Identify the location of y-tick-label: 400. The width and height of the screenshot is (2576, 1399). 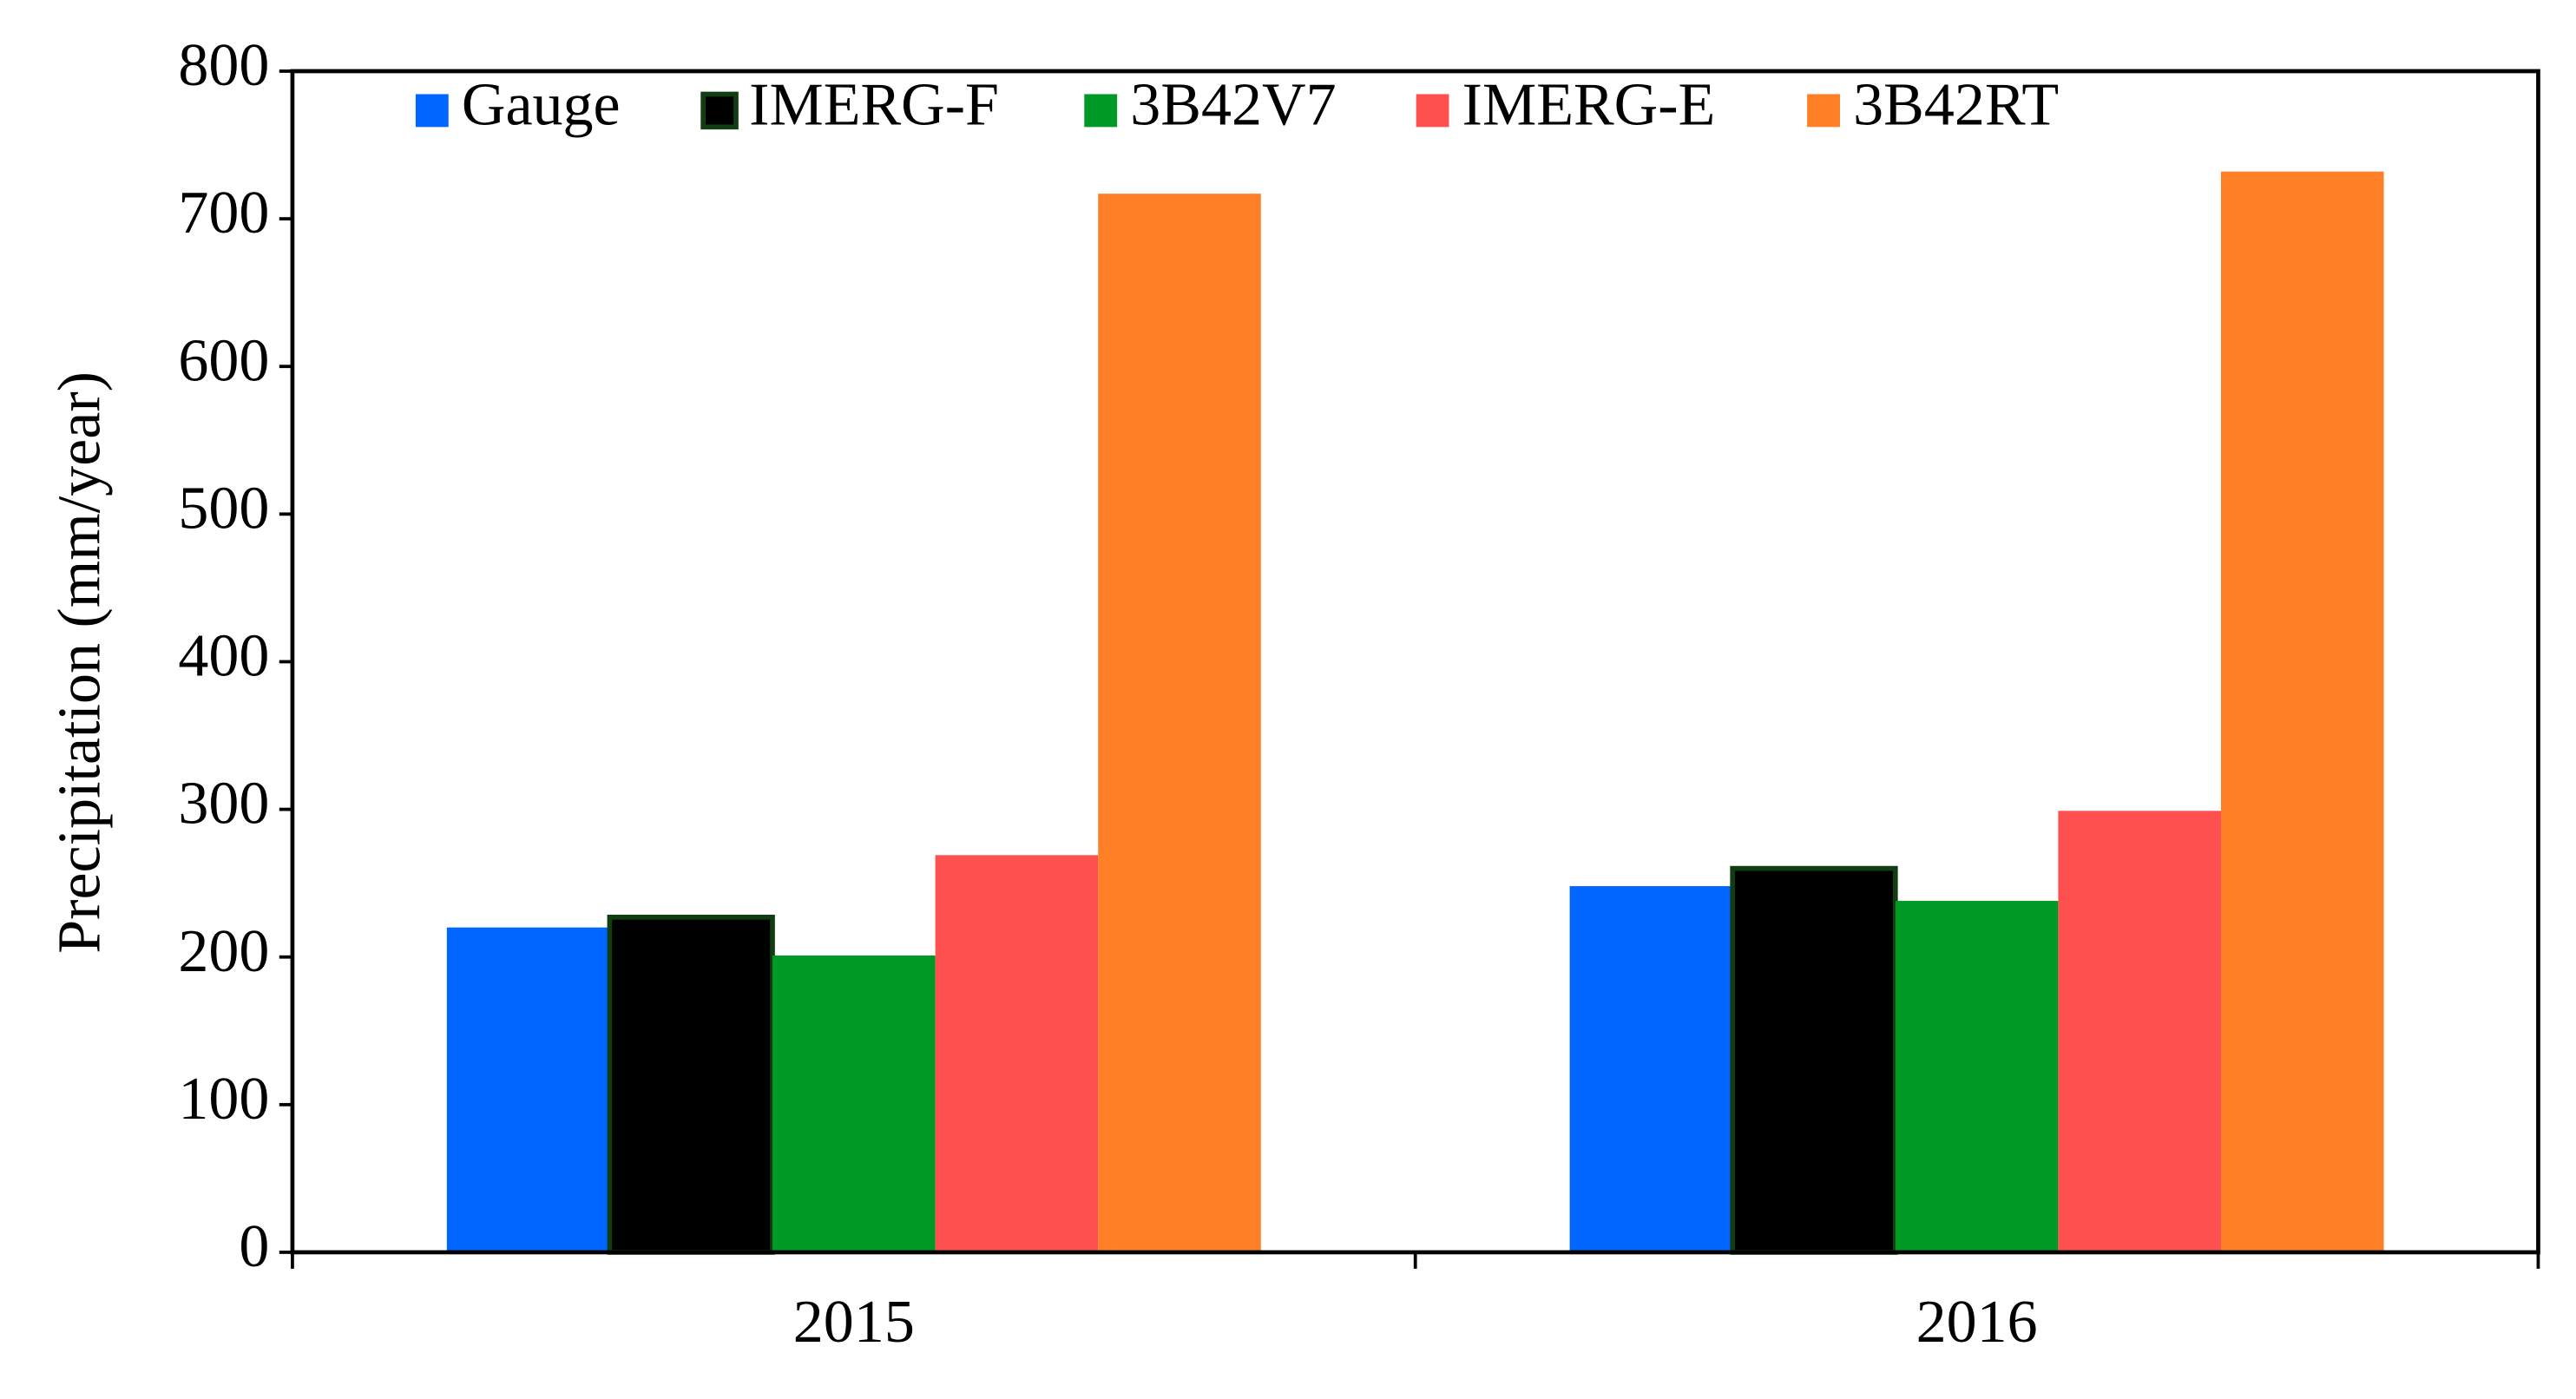
(223, 656).